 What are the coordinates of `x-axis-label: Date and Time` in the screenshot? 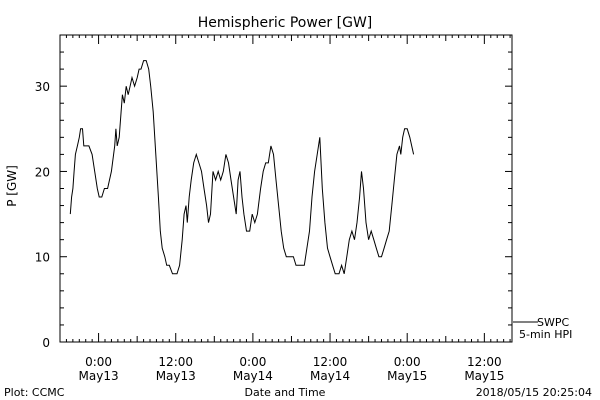 It's located at (285, 392).